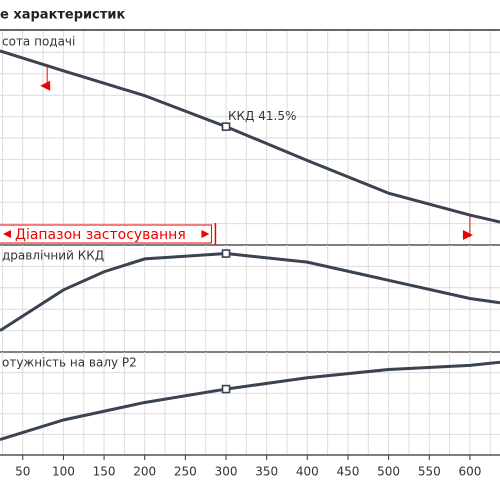 Image resolution: width=500 pixels, height=504 pixels. I want to click on x-tick-label: 400, so click(307, 472).